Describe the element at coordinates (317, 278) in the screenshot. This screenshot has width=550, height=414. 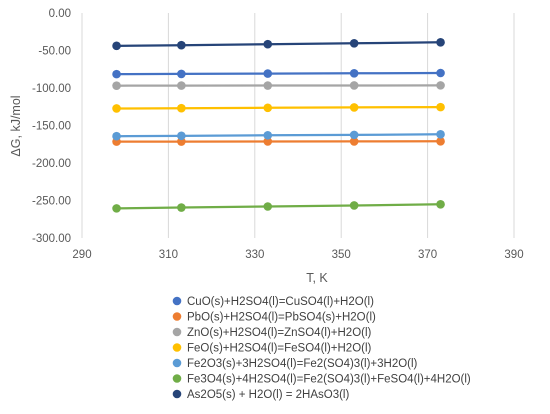
I see `x-axis-title: T, K` at that location.